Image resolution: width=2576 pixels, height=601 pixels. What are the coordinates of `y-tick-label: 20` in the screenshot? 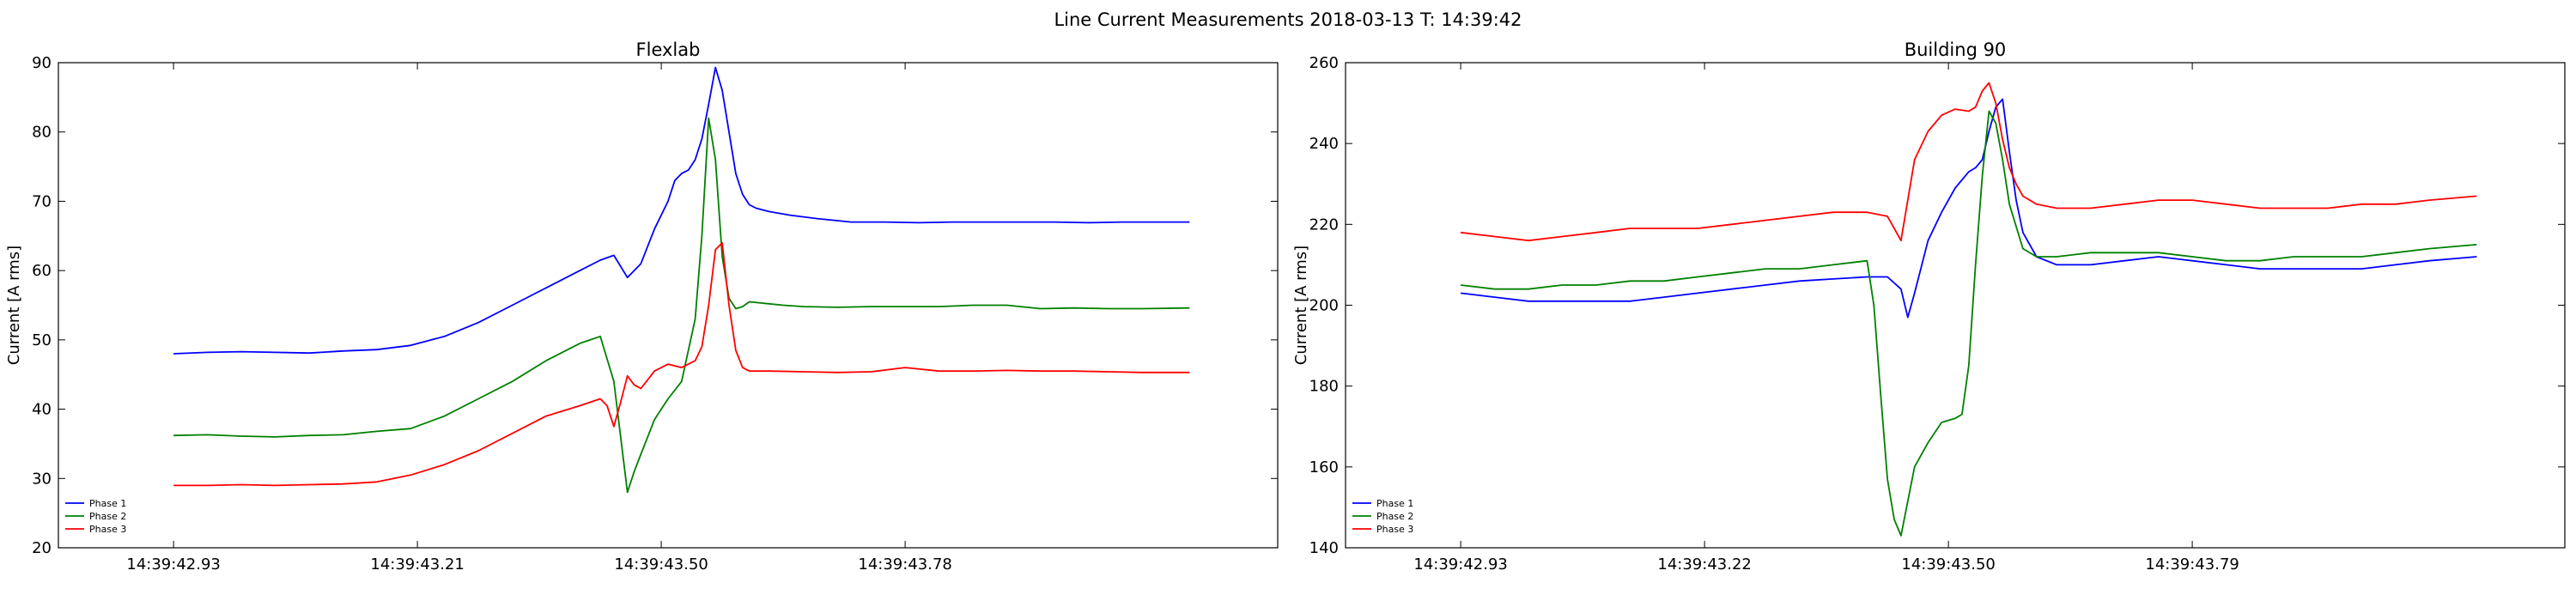 It's located at (42, 548).